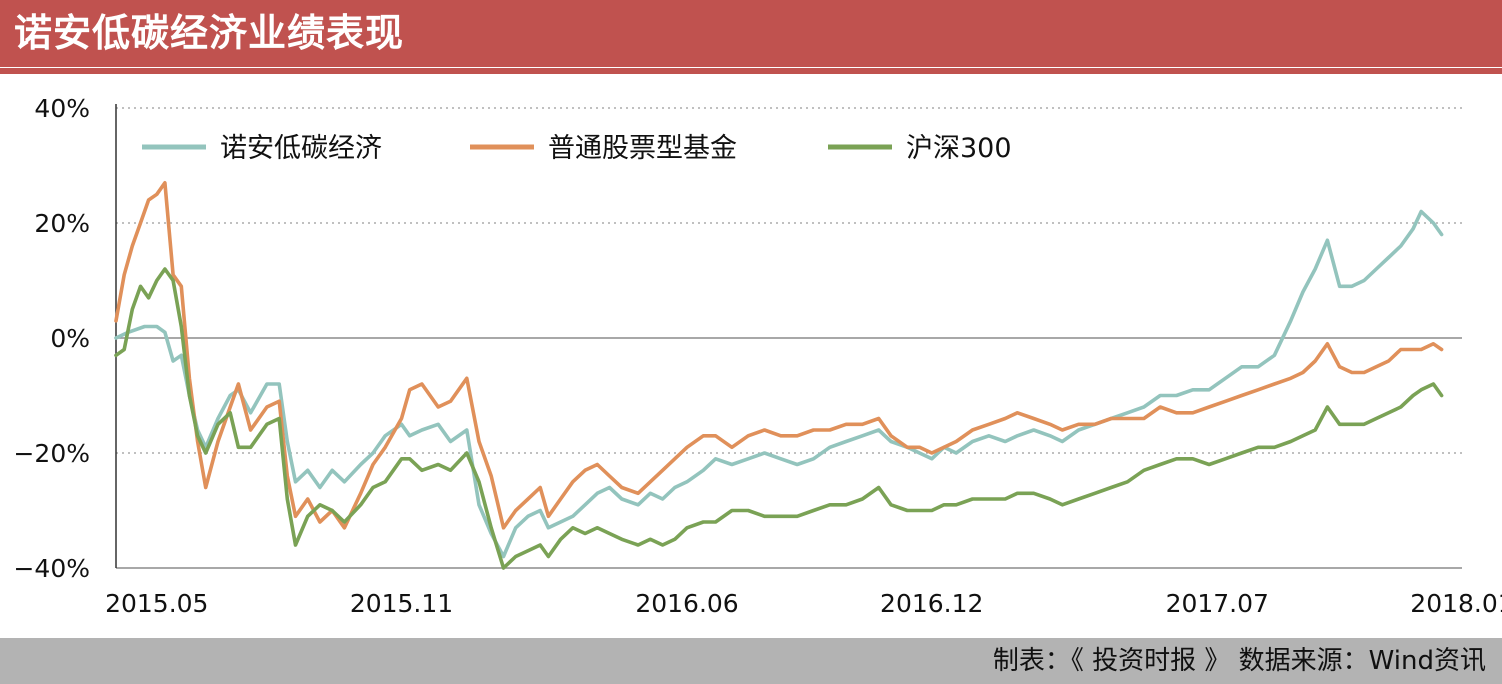 This screenshot has height=684, width=1502. What do you see at coordinates (751, 661) in the screenshot?
I see `footer-bar: 制表：《 投资时报 》 数据来源：Wind资讯` at bounding box center [751, 661].